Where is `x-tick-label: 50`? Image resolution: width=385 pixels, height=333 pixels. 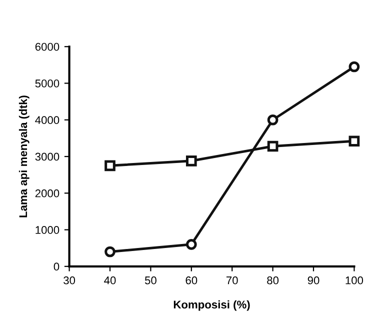 x-tick-label: 50 is located at coordinates (150, 280).